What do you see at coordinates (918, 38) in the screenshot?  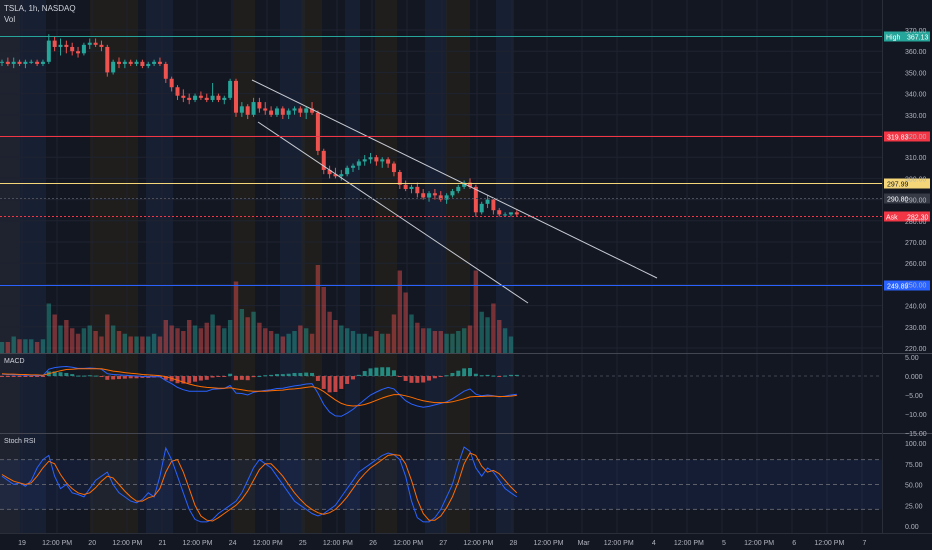 I see `level-value-text: 367.13` at bounding box center [918, 38].